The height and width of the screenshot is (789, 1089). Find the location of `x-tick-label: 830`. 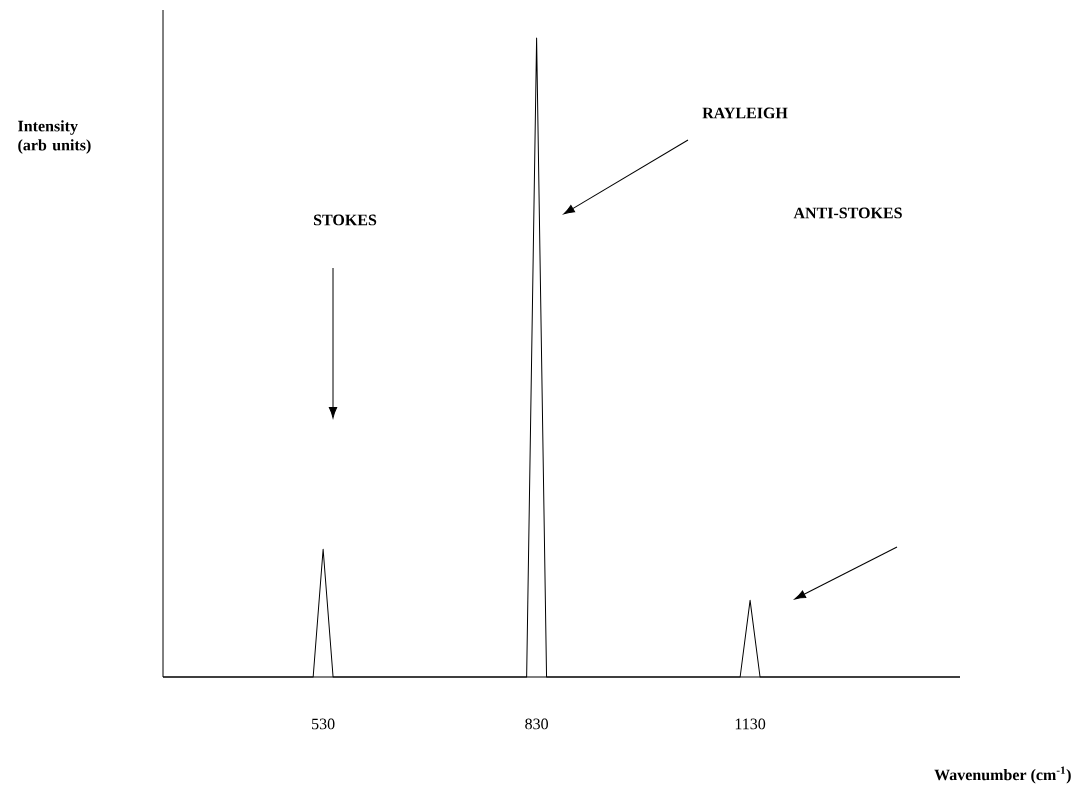

x-tick-label: 830 is located at coordinates (536, 724).